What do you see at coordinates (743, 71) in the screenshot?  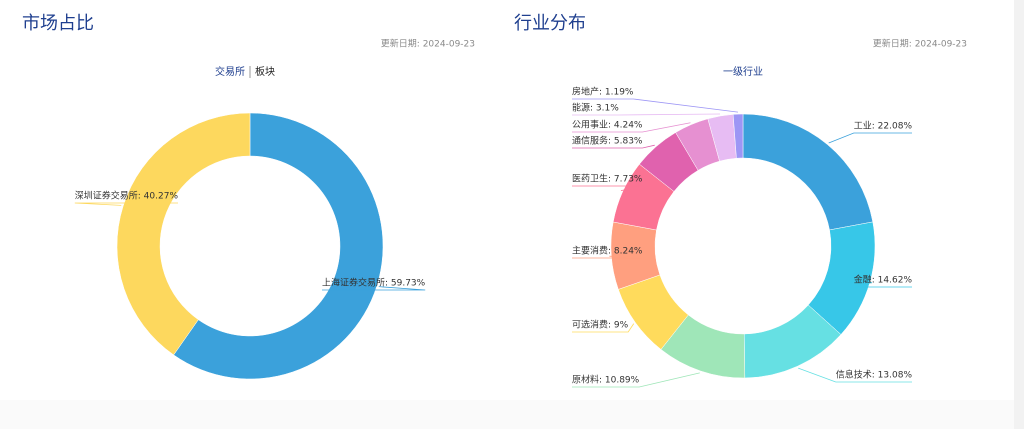 I see `tab: 一级行业` at bounding box center [743, 71].